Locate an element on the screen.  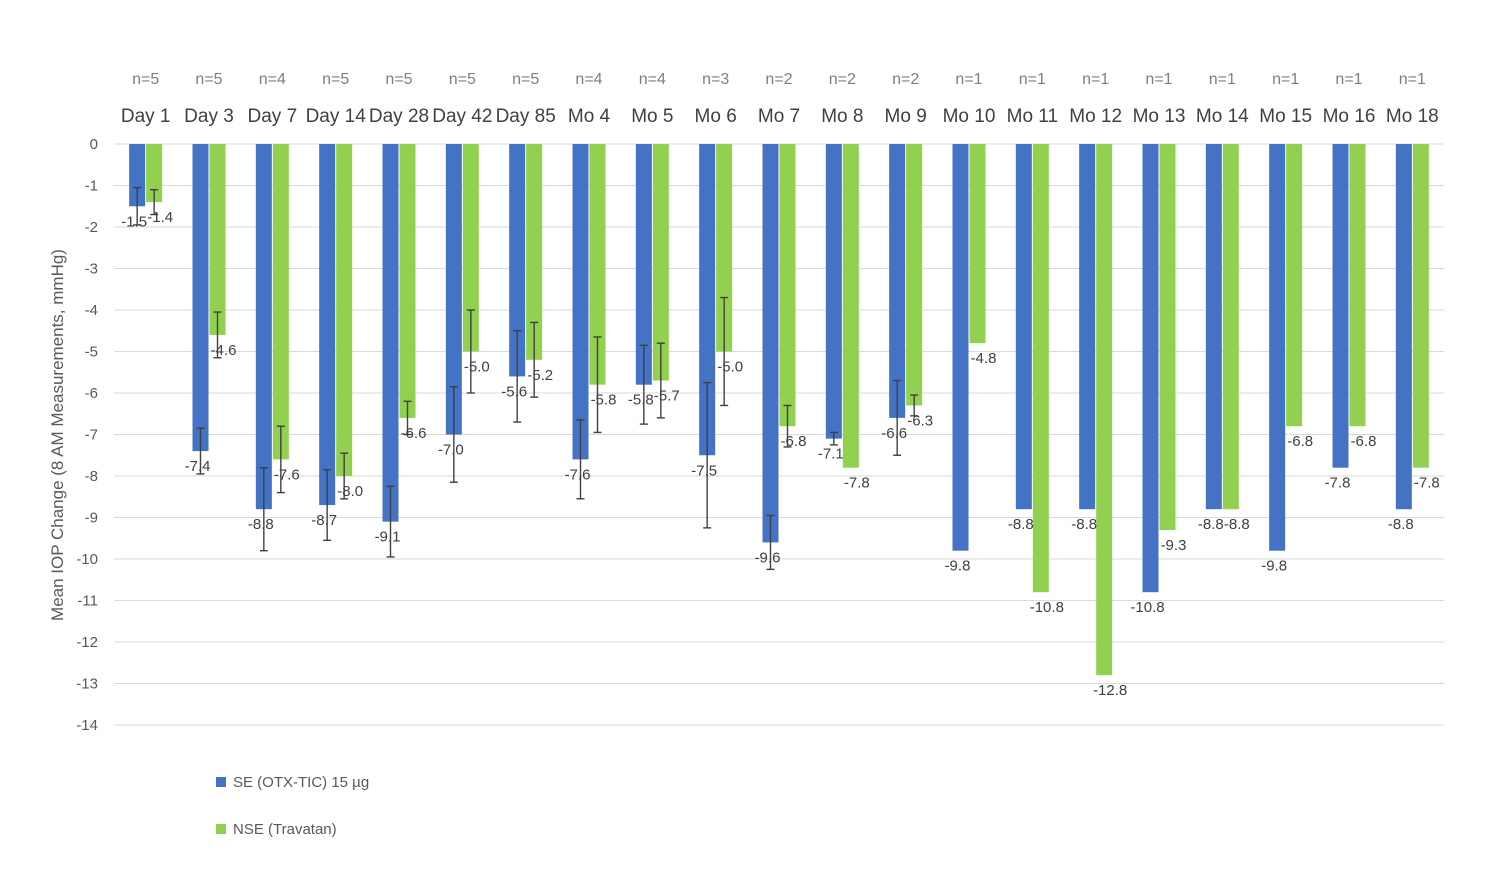
data-label-nse: -4.8 is located at coordinates (984, 358).